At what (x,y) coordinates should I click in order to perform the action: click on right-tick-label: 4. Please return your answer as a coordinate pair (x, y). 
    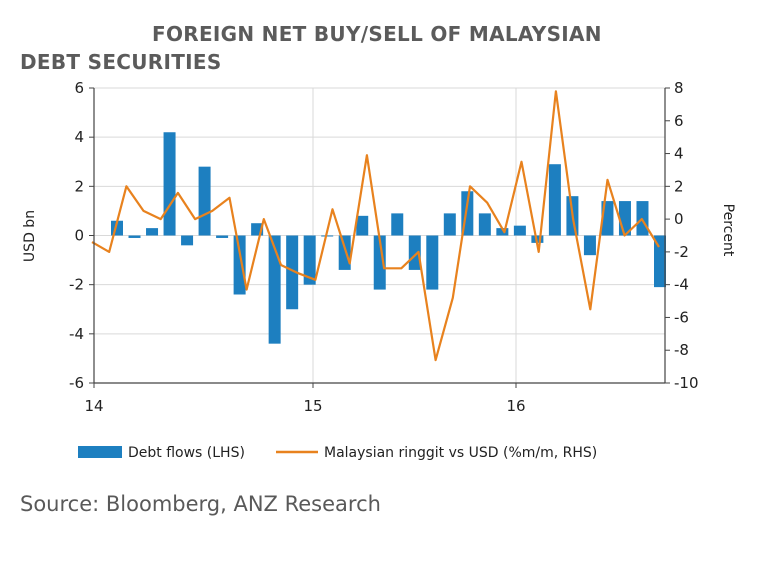
    Looking at the image, I should click on (679, 154).